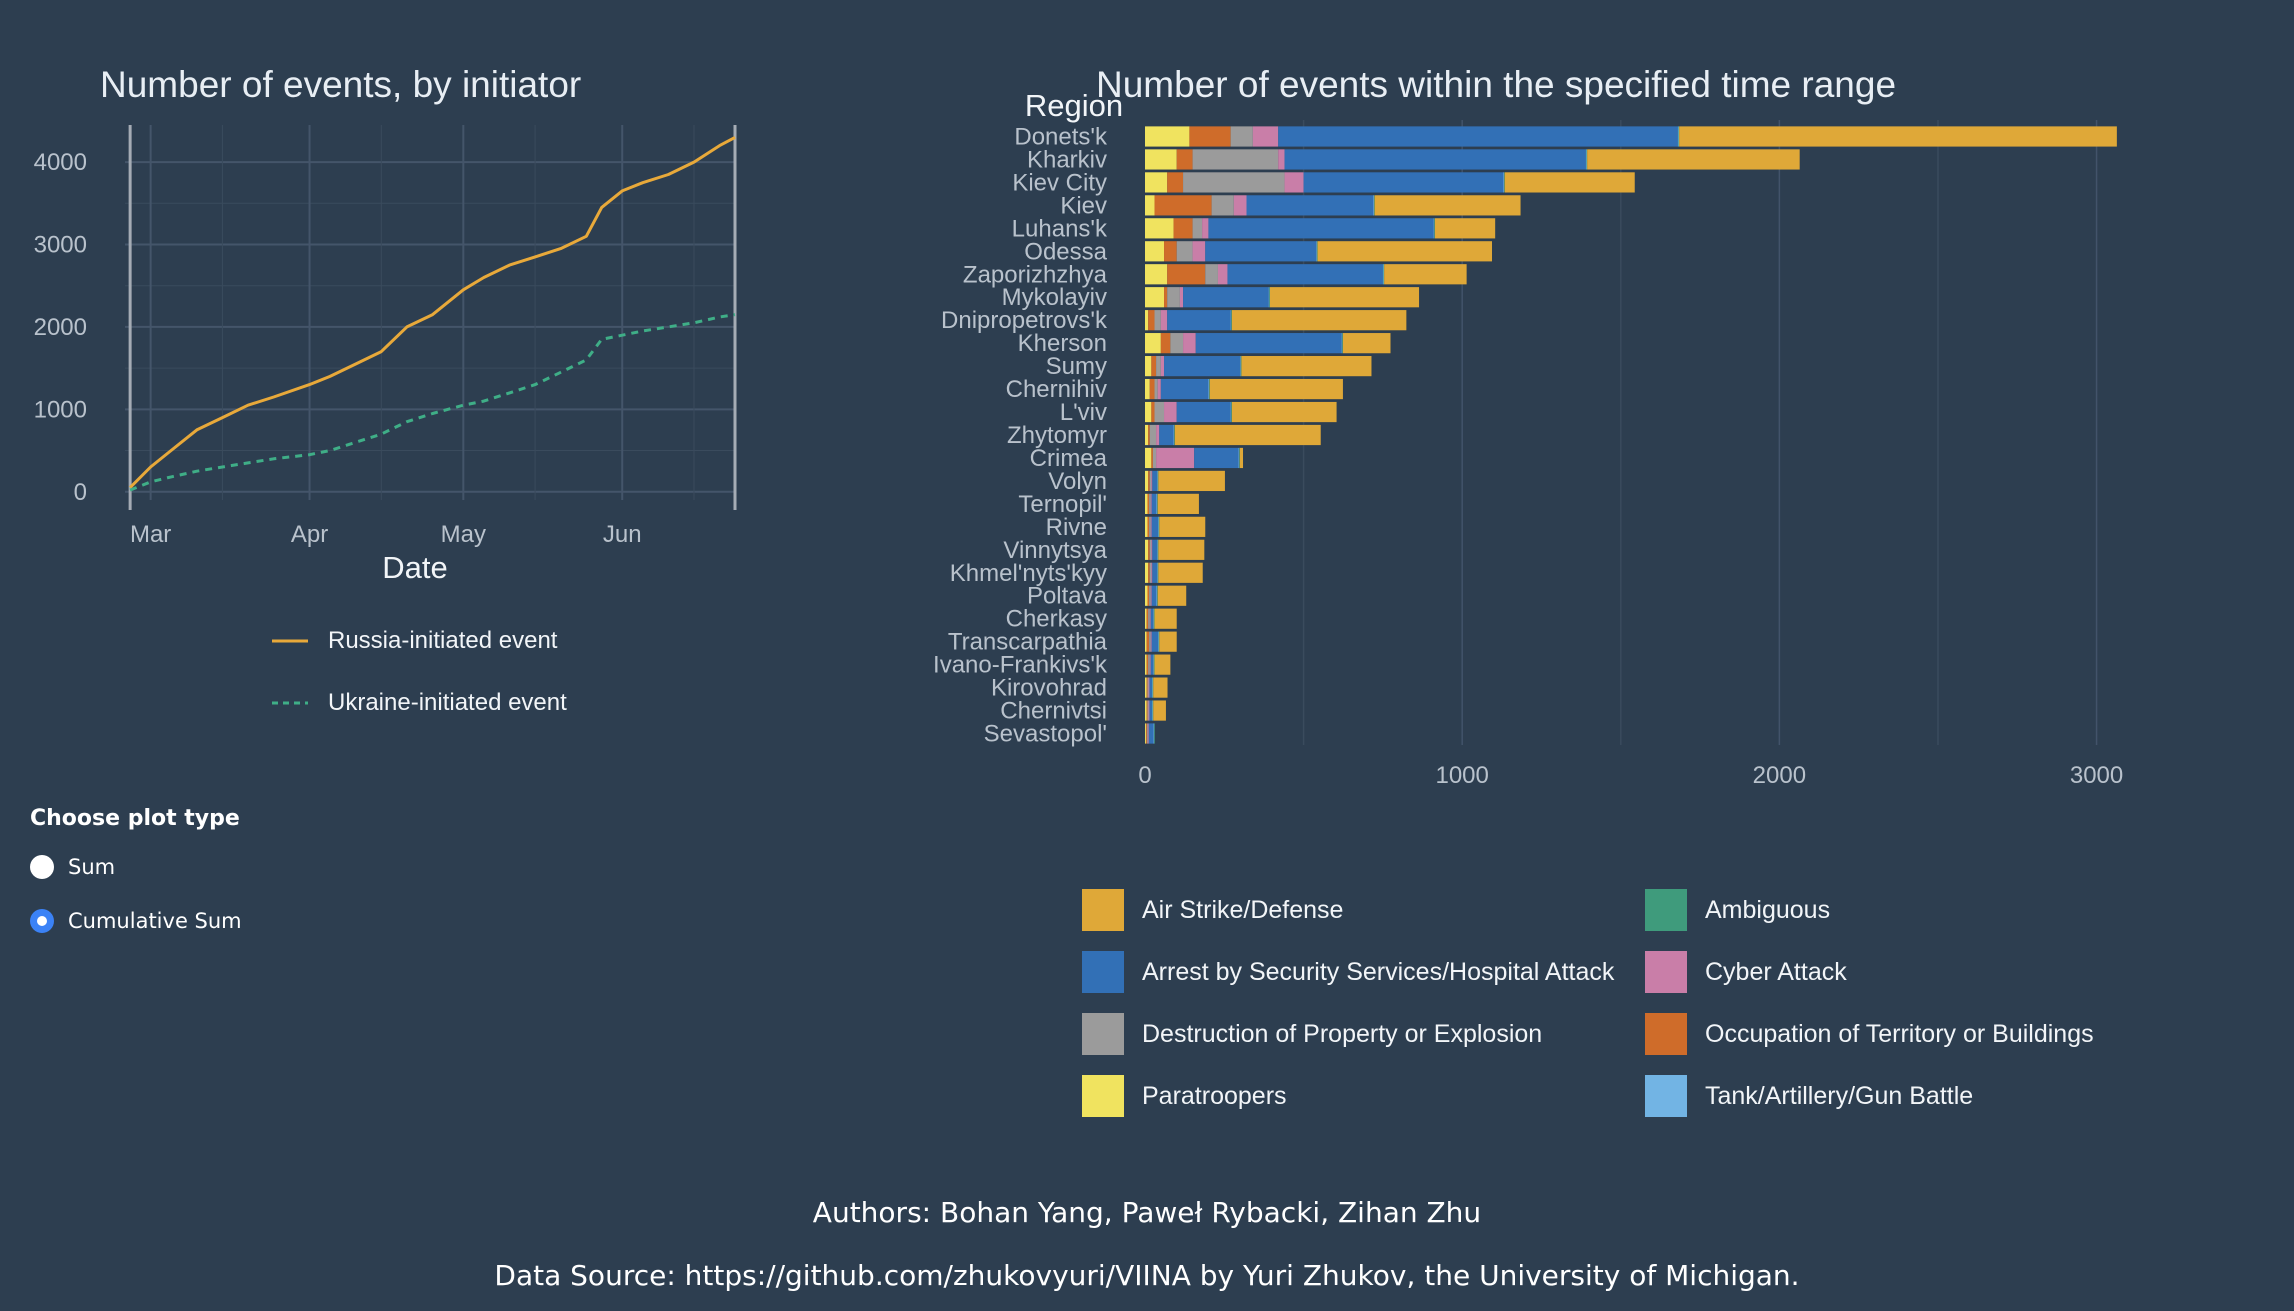  I want to click on radio-button-sum, so click(42, 867).